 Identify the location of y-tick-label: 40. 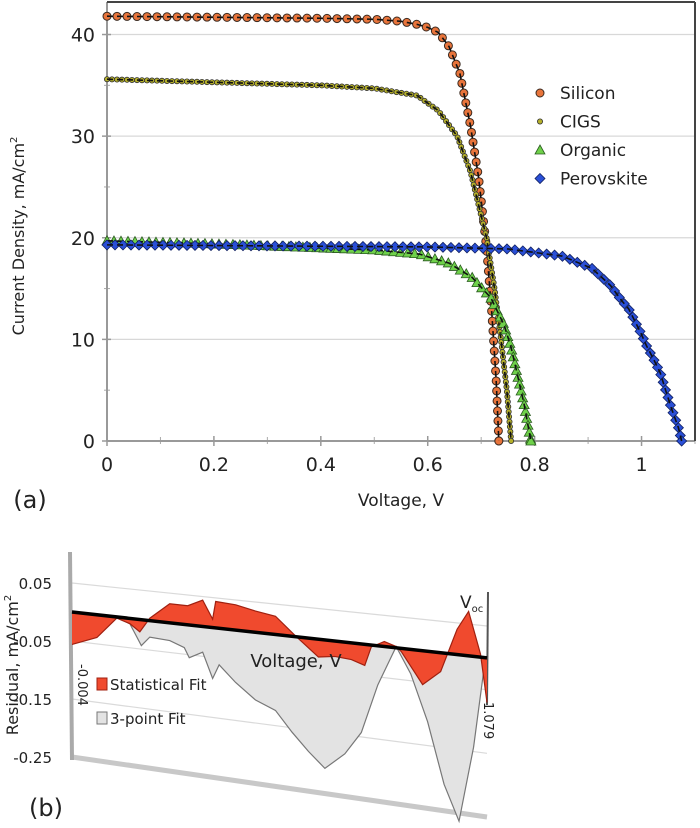
(83, 36).